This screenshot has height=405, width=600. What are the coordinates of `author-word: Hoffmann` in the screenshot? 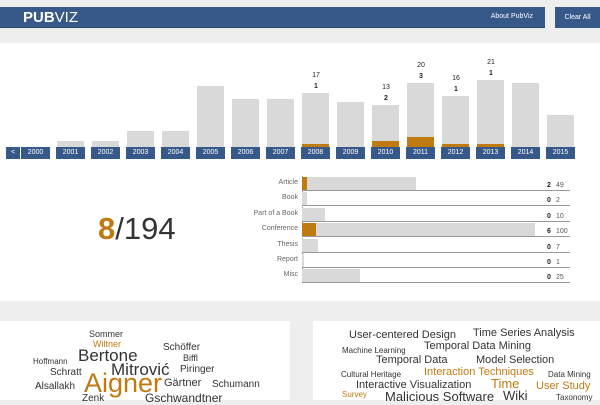 It's located at (50, 361).